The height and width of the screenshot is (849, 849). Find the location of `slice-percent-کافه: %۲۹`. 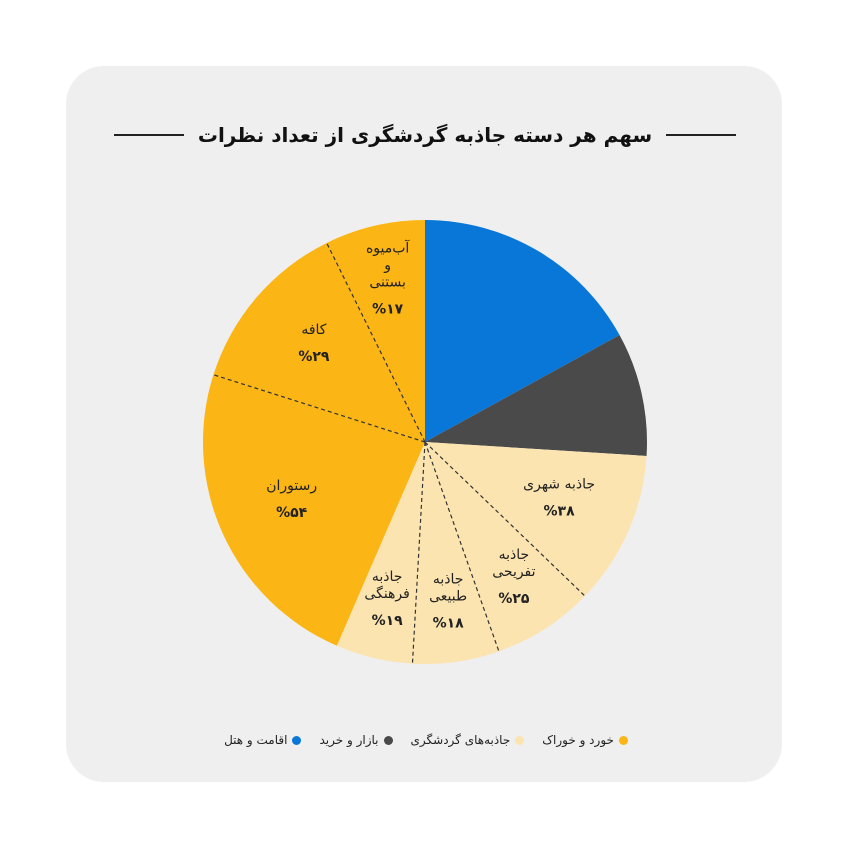

slice-percent-کافه: %۲۹ is located at coordinates (314, 357).